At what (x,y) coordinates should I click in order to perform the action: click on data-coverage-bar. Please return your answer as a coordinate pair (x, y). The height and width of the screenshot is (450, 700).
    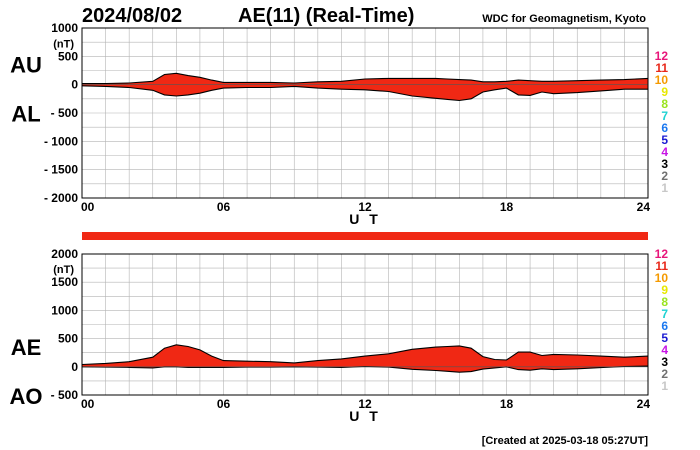
    Looking at the image, I should click on (365, 236).